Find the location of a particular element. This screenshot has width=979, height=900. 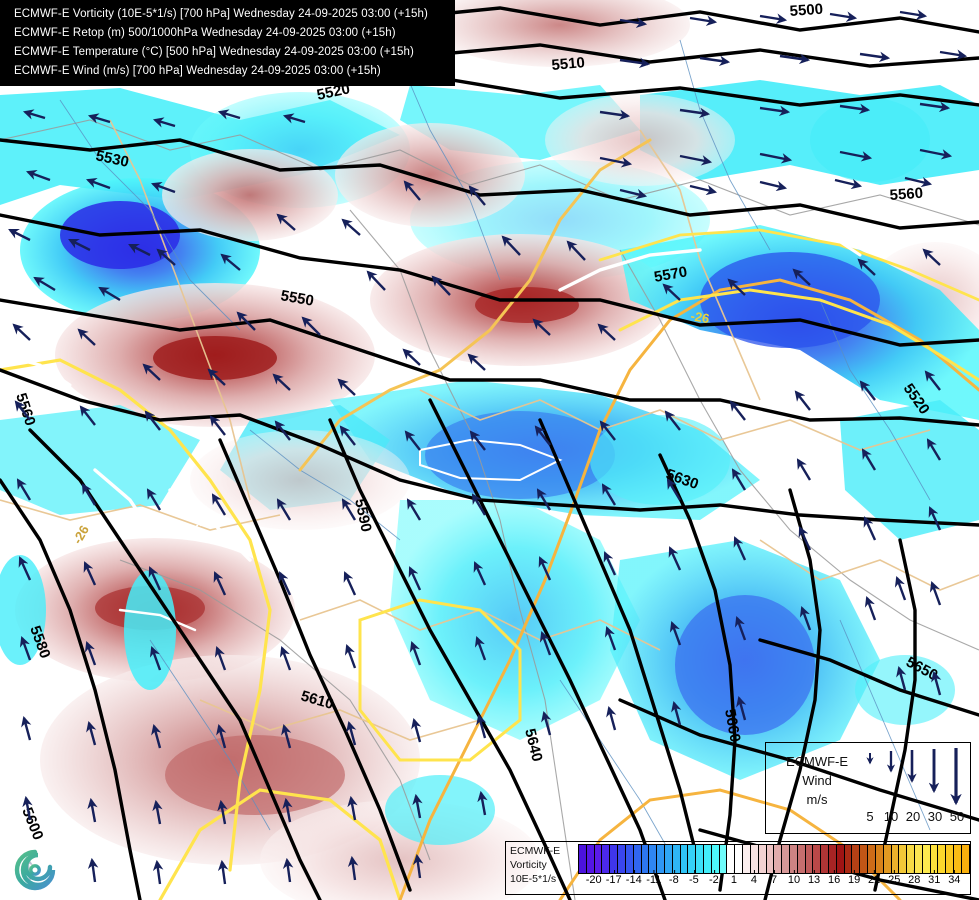

vorticity-legend-caption: ECMWF-E Vorticity 10E-5*1/s is located at coordinates (542, 864).